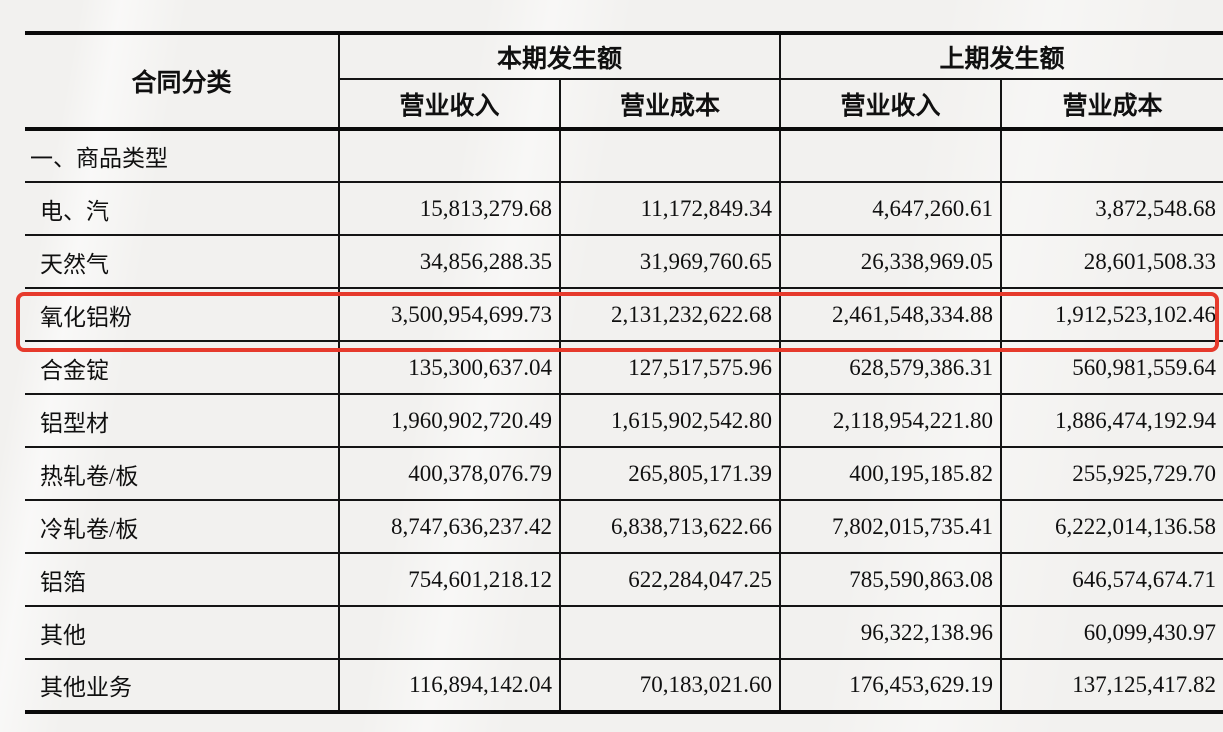  I want to click on value-cell: 60,099,430.97, so click(1112, 633).